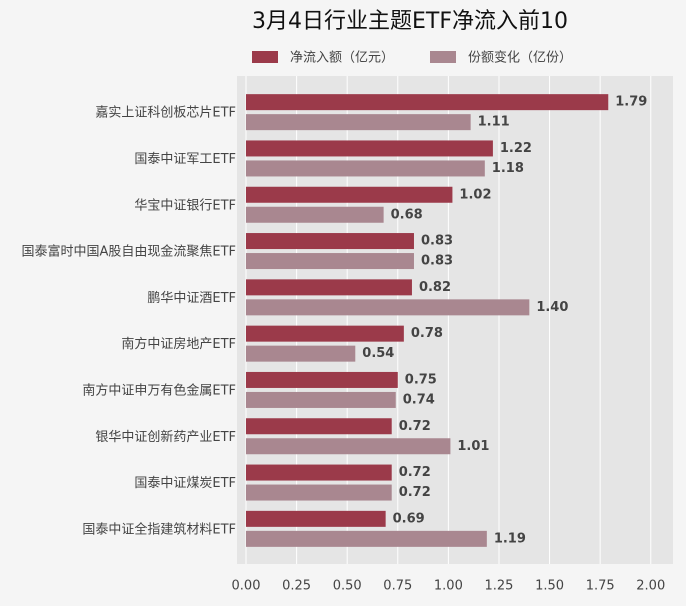  What do you see at coordinates (159, 390) in the screenshot?
I see `y-tick-label: 南方中证申万有色金属ETF` at bounding box center [159, 390].